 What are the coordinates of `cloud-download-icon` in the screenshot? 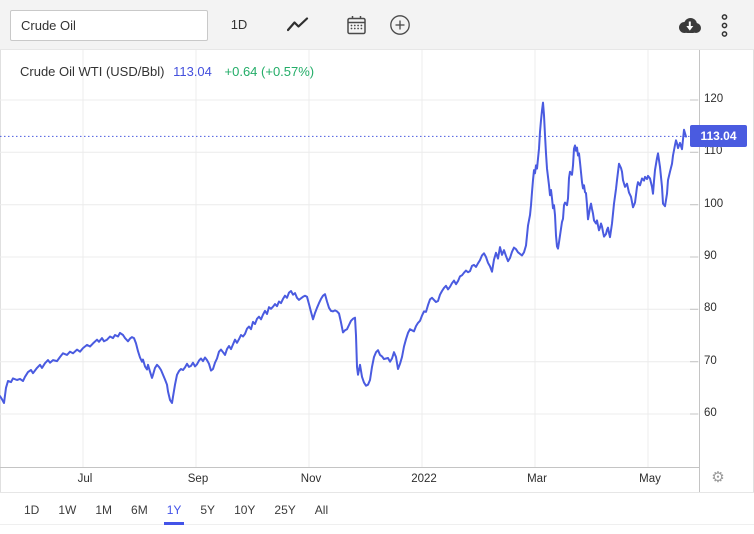 It's located at (689, 25).